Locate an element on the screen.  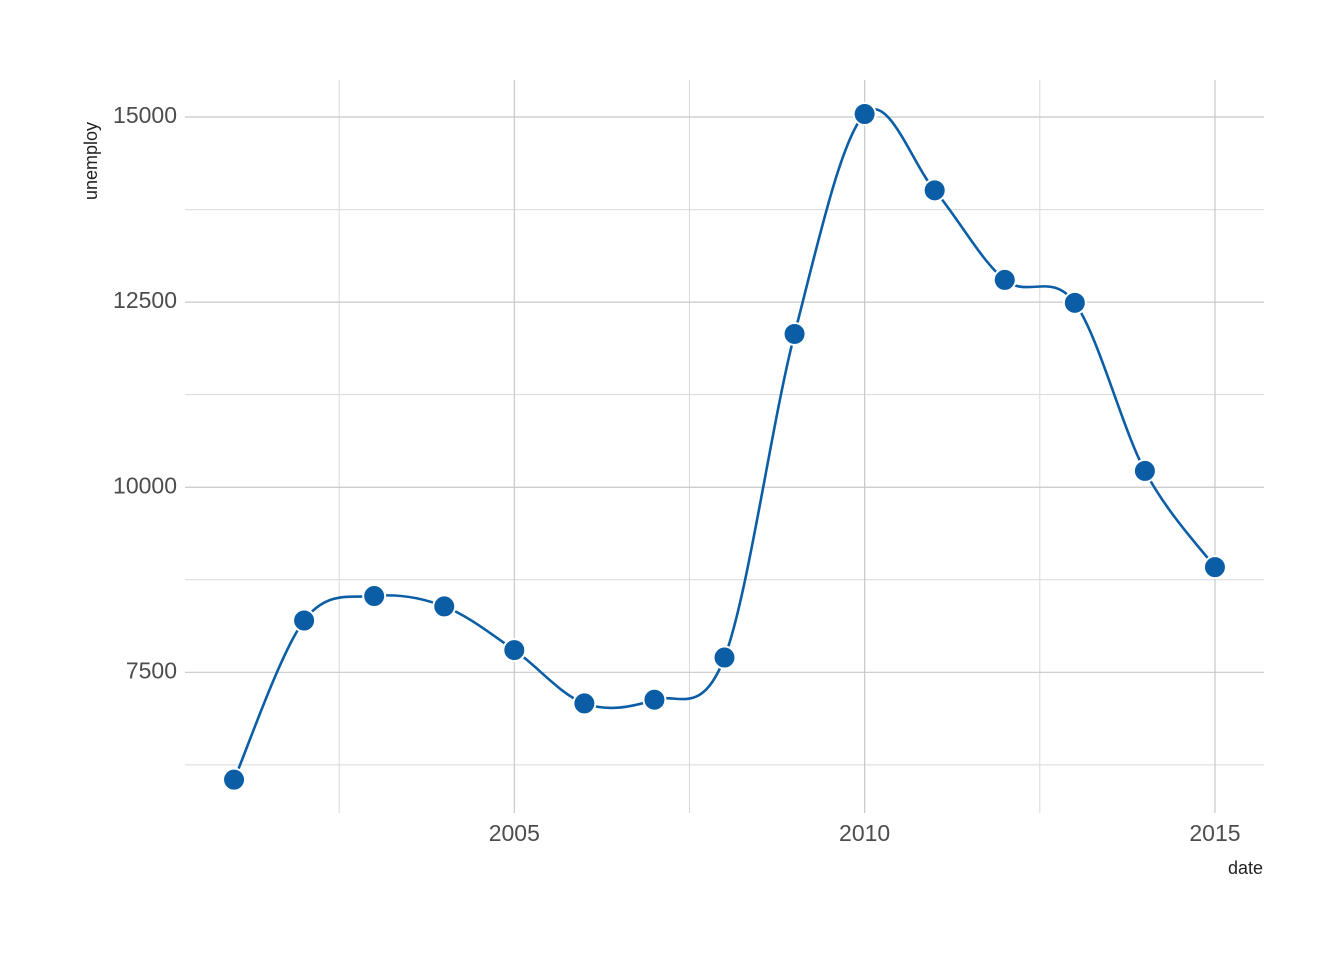
x-tick-label: 2005 is located at coordinates (514, 833).